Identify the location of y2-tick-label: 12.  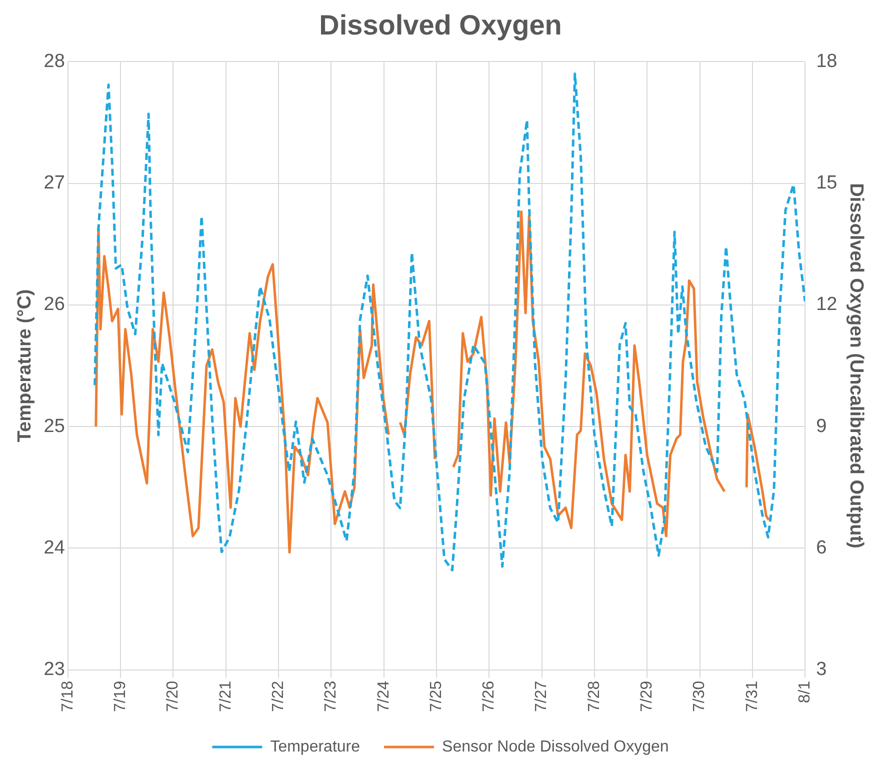
(827, 305).